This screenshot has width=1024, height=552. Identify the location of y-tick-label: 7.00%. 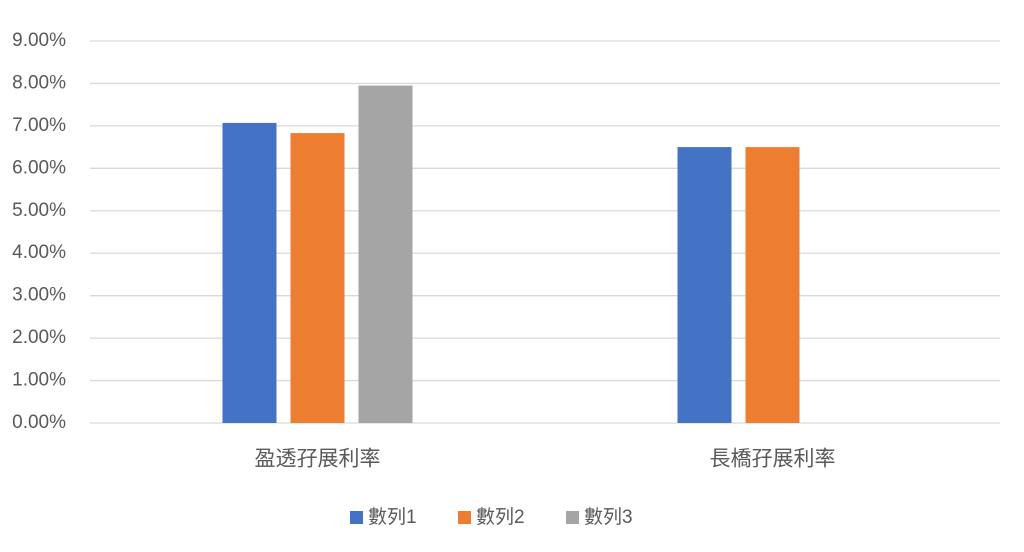
(39, 125).